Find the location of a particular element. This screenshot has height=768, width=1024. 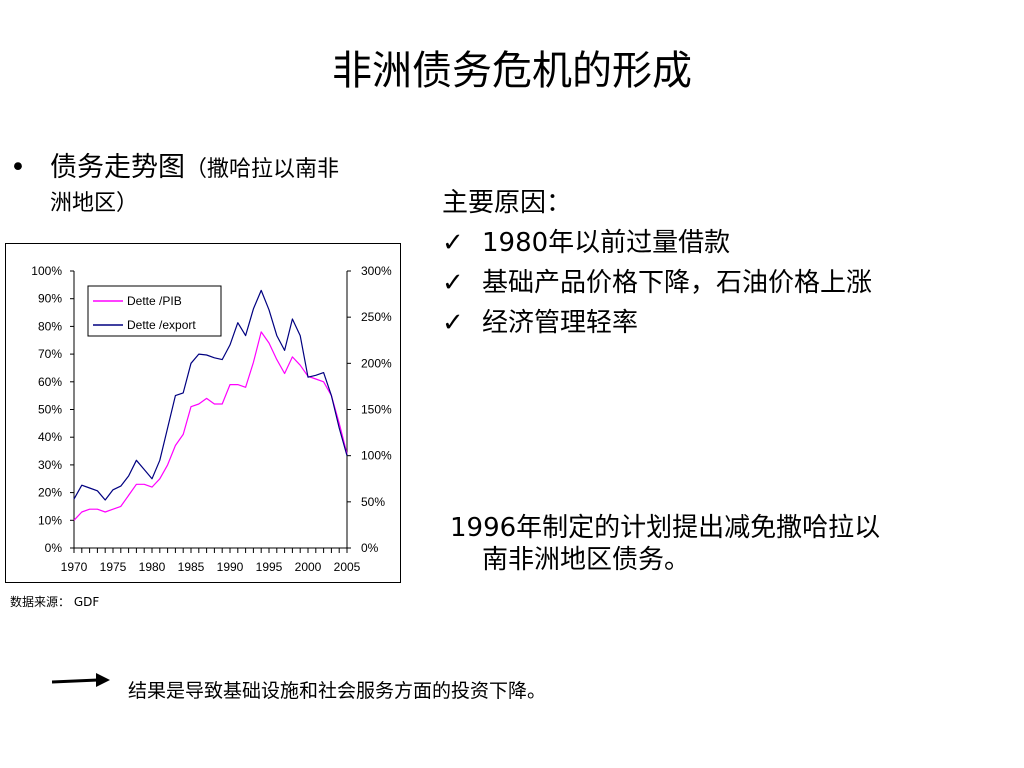

reason-item: ✓ 基础产品价格下降，石油价格上涨 is located at coordinates (657, 283).